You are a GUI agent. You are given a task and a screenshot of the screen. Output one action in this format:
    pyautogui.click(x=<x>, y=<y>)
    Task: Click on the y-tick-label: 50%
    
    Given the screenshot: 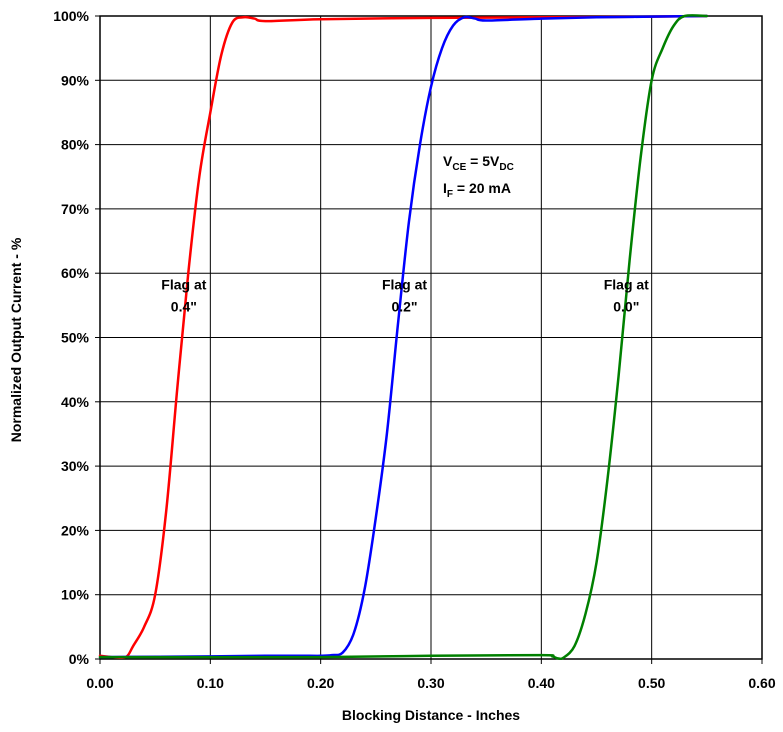 What is the action you would take?
    pyautogui.click(x=75, y=338)
    